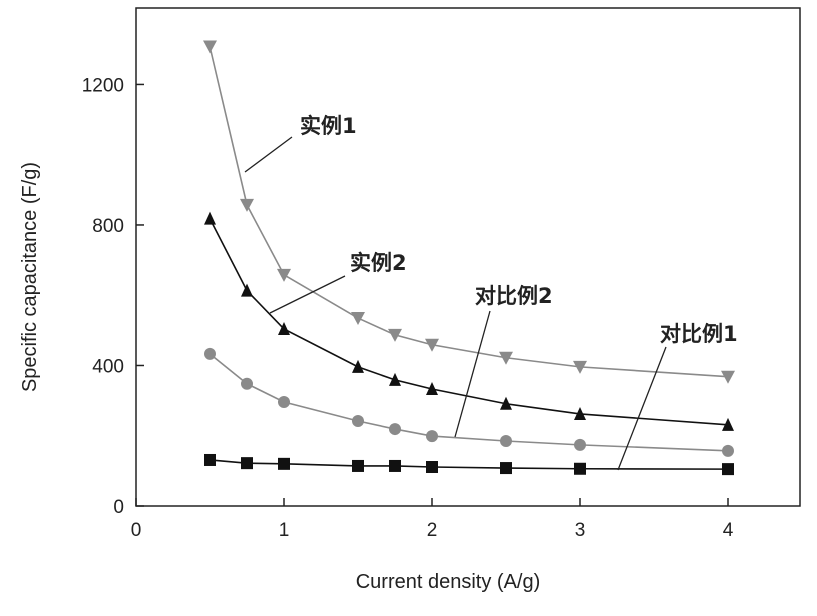 This screenshot has height=616, width=817. Describe the element at coordinates (103, 85) in the screenshot. I see `y-tick-label: 1200` at that location.